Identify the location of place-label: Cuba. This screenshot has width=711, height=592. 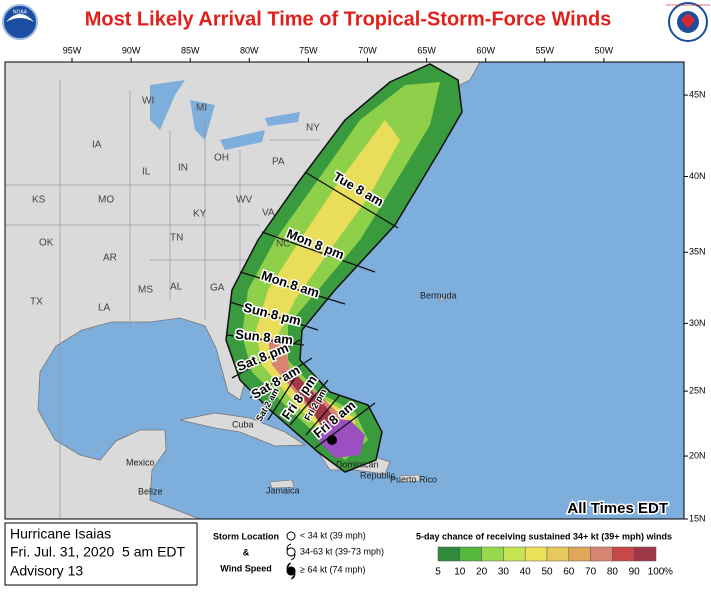
(243, 424).